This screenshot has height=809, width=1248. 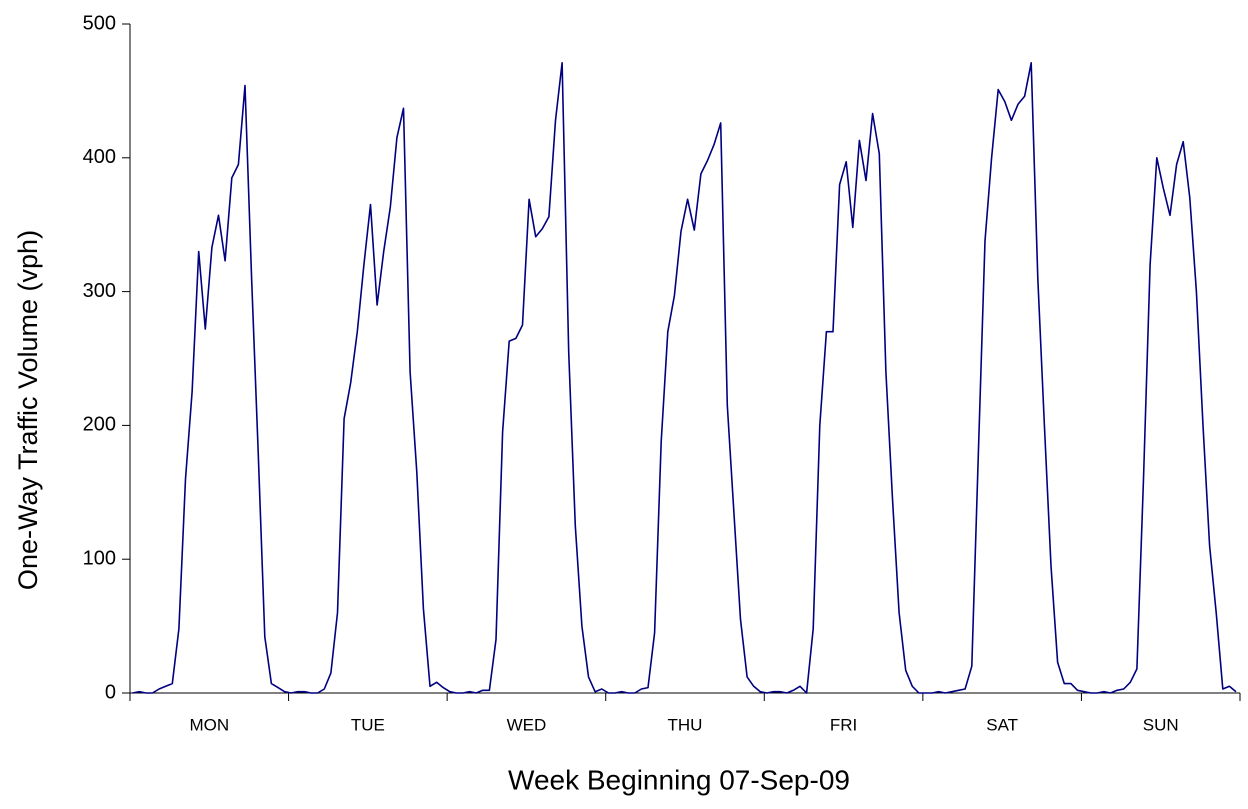 What do you see at coordinates (1161, 724) in the screenshot?
I see `x-tick-label: SUN` at bounding box center [1161, 724].